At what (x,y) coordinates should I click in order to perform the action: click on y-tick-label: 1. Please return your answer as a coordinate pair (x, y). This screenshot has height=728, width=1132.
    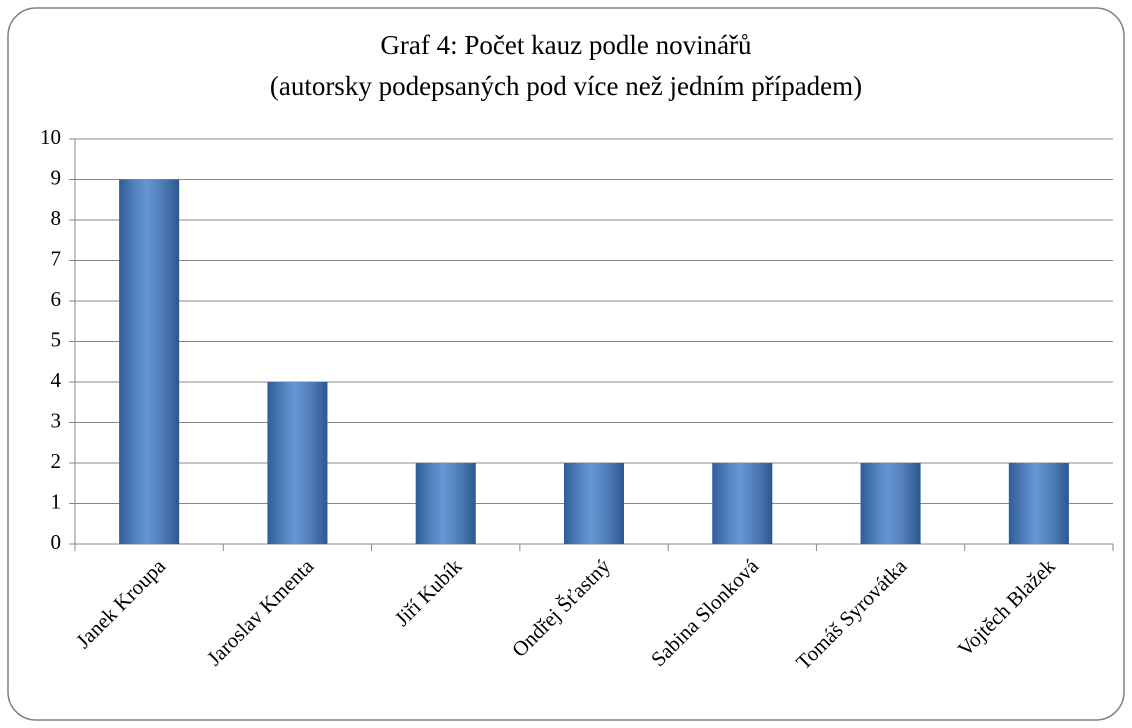
    Looking at the image, I should click on (56, 501).